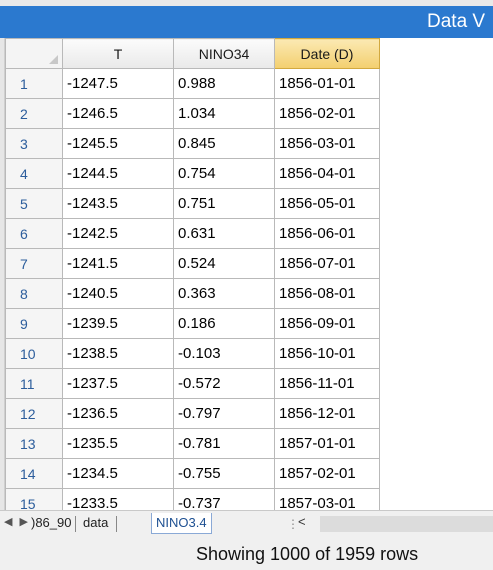  Describe the element at coordinates (224, 53) in the screenshot. I see `column-header-nino34: NINO34` at that location.